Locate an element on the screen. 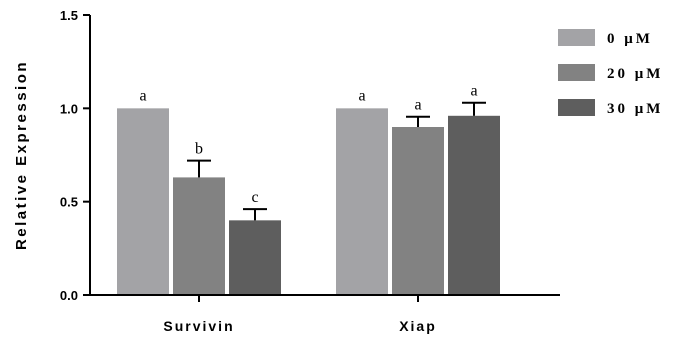 This screenshot has width=674, height=339. y-tick-label-1: 0.5 is located at coordinates (69, 202).